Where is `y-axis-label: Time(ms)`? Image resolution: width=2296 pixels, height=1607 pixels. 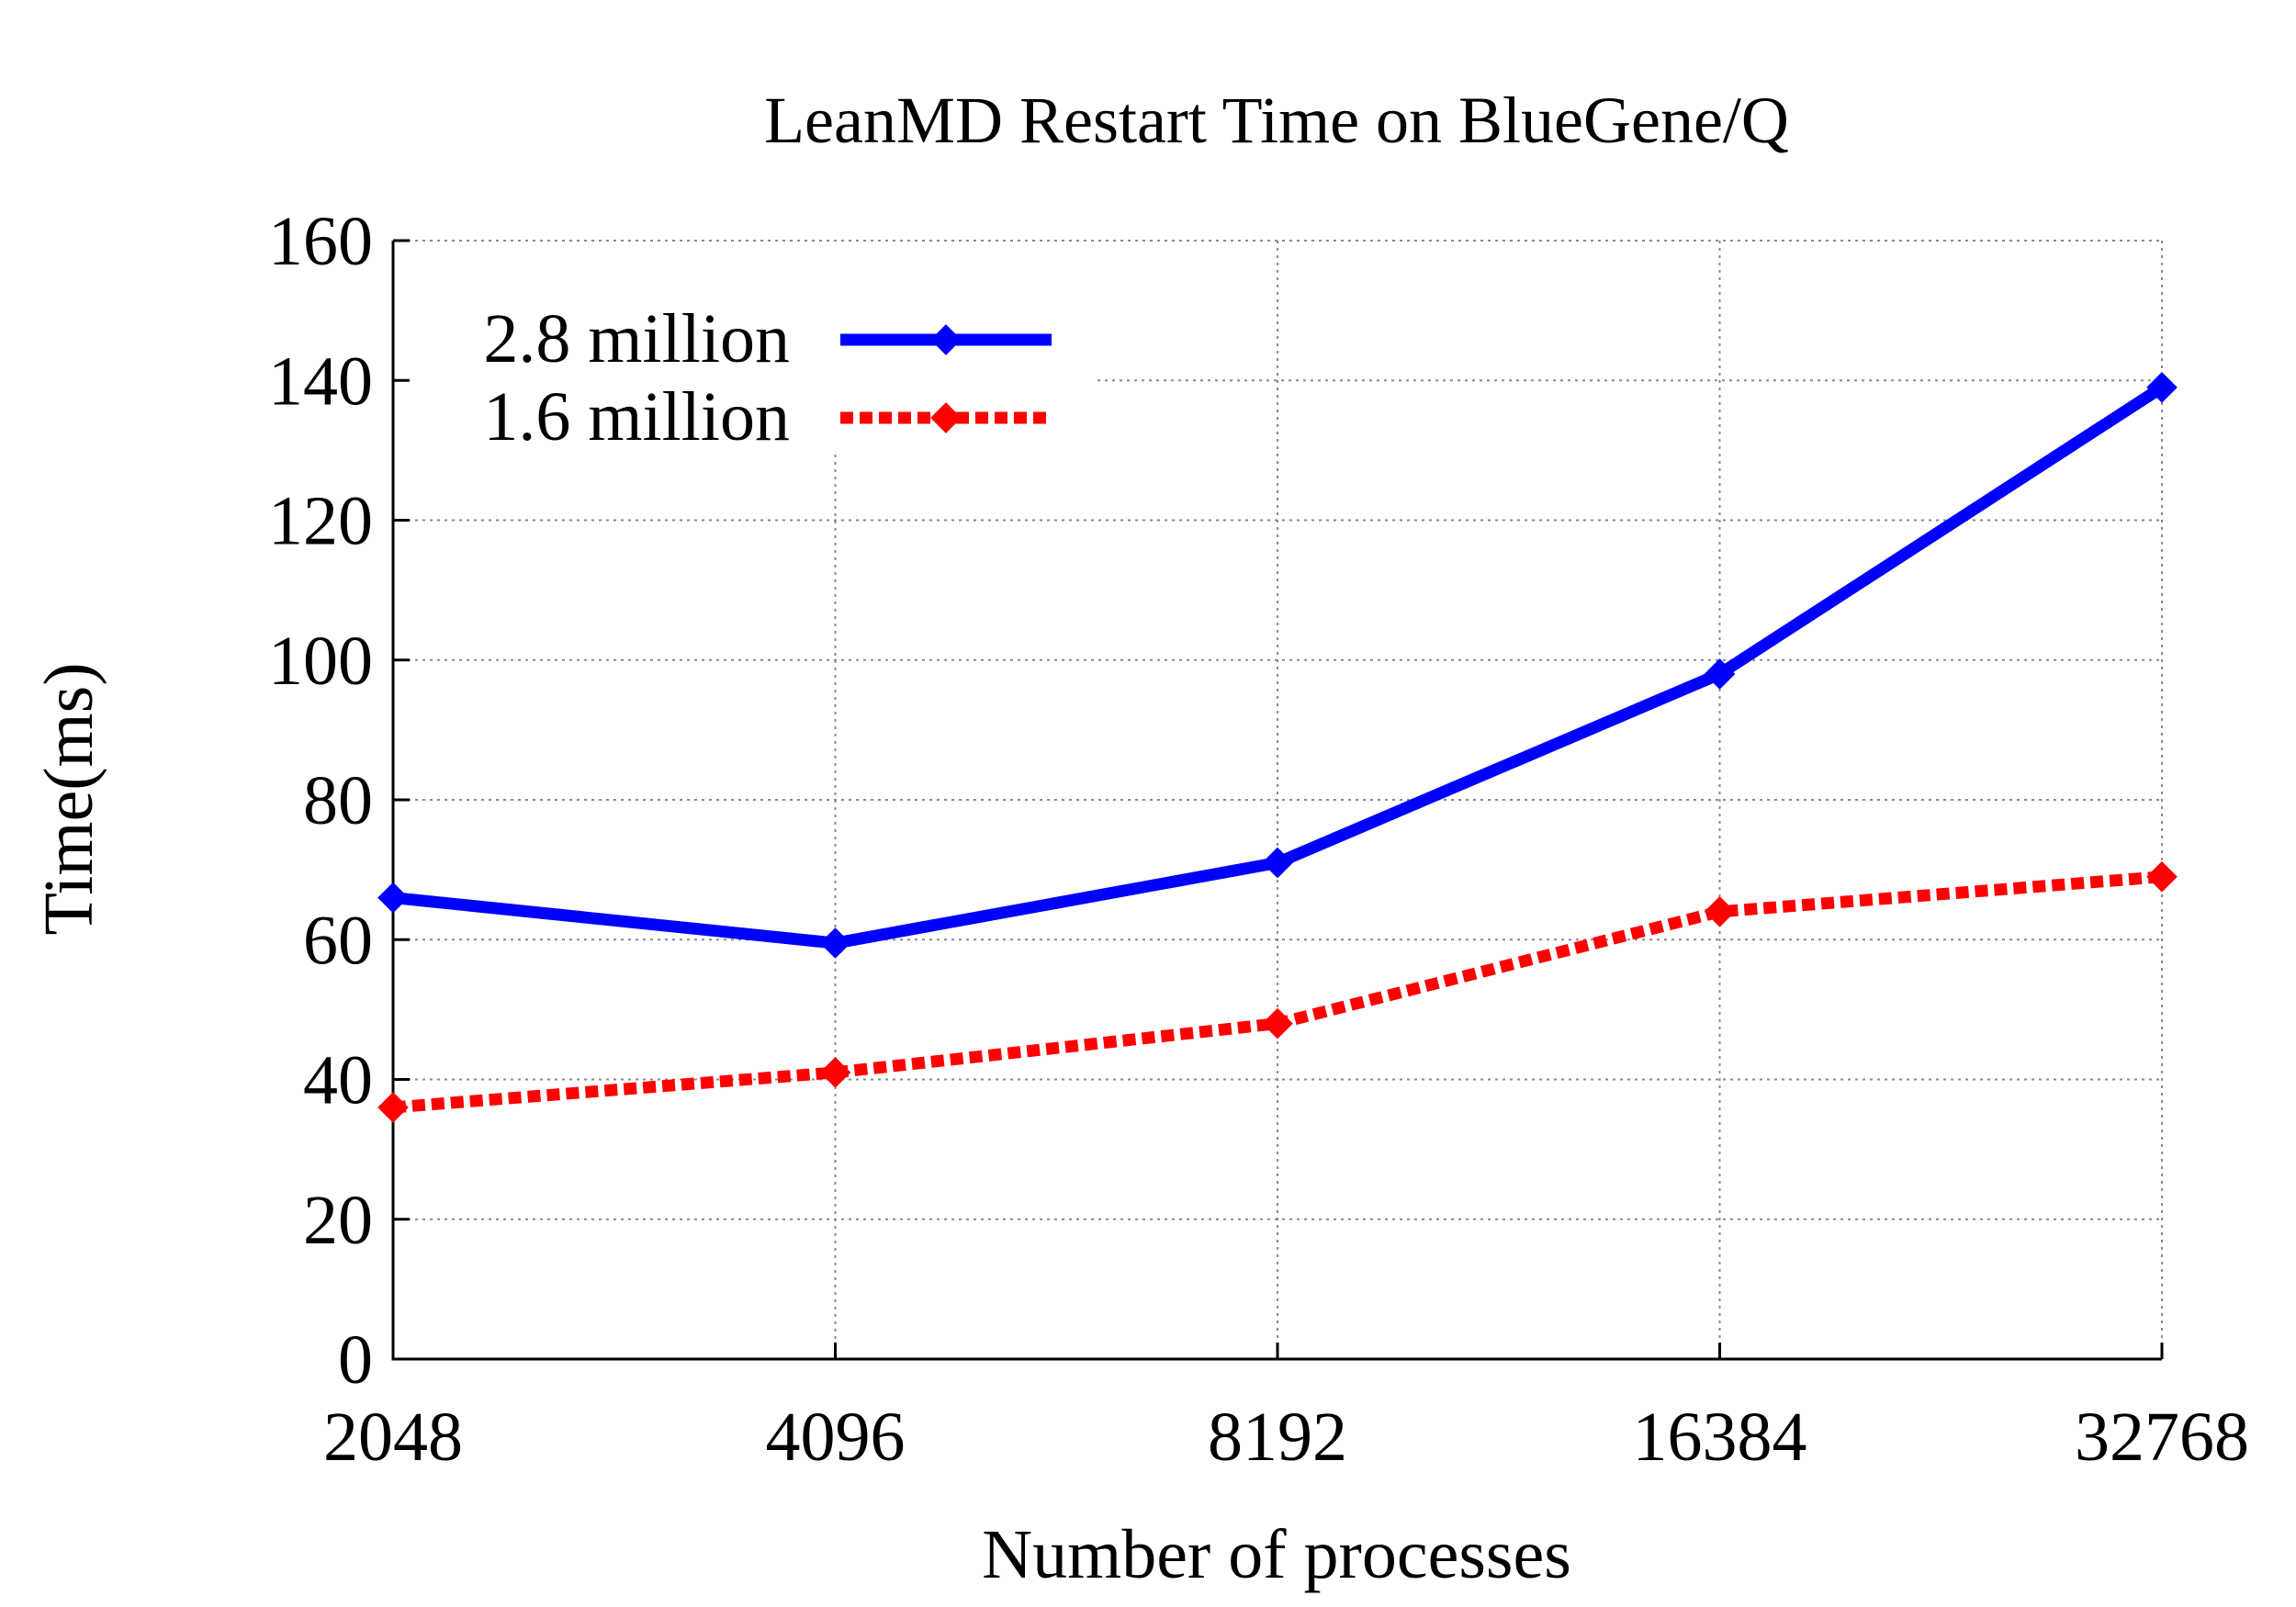 y-axis-label: Time(ms) is located at coordinates (68, 798).